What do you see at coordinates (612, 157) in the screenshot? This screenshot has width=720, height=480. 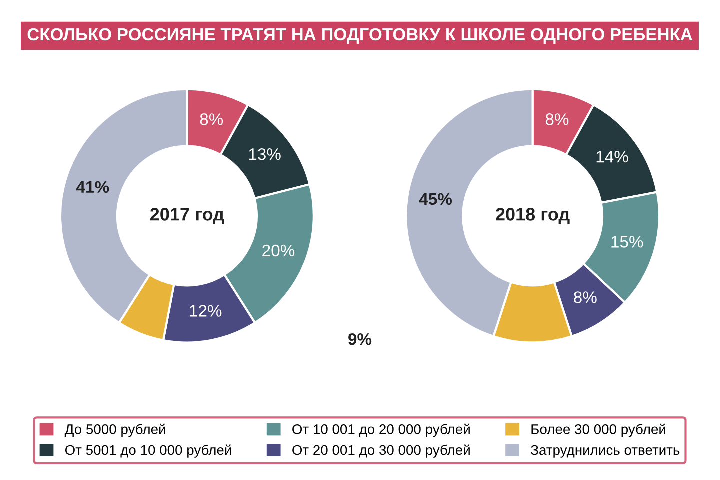 I see `data-label: 14%` at bounding box center [612, 157].